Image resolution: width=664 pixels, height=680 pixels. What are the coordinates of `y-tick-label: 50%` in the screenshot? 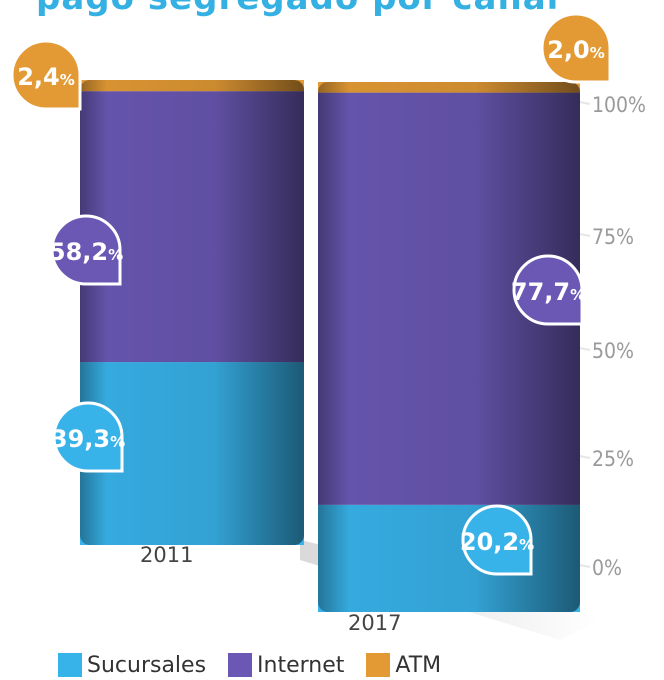 It's located at (613, 351).